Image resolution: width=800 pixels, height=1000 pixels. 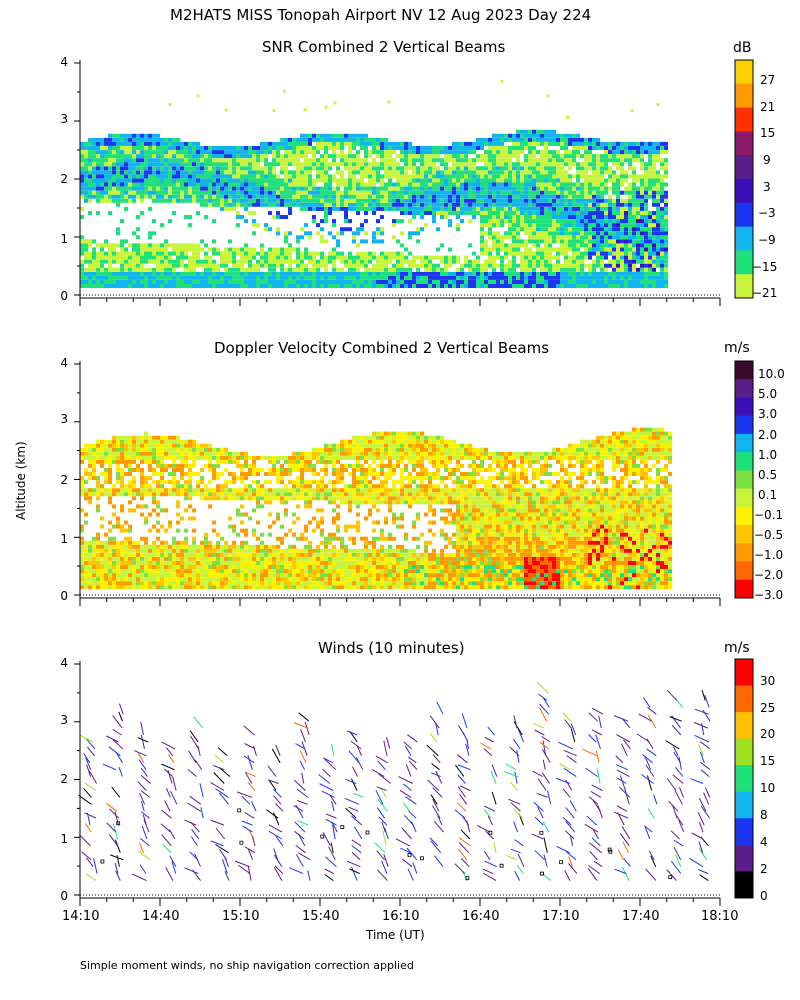 What do you see at coordinates (64, 179) in the screenshot?
I see `snr-ytick: 2` at bounding box center [64, 179].